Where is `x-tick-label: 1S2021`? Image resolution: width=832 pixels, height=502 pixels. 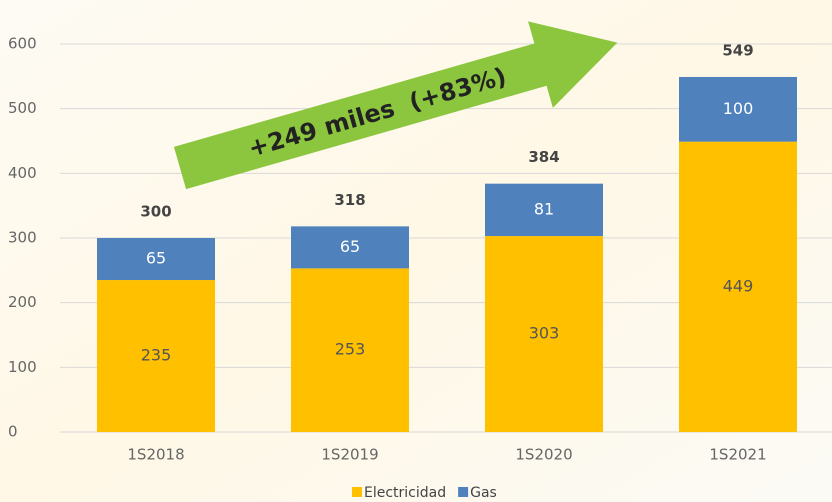
x-tick-label: 1S2021 is located at coordinates (737, 455).